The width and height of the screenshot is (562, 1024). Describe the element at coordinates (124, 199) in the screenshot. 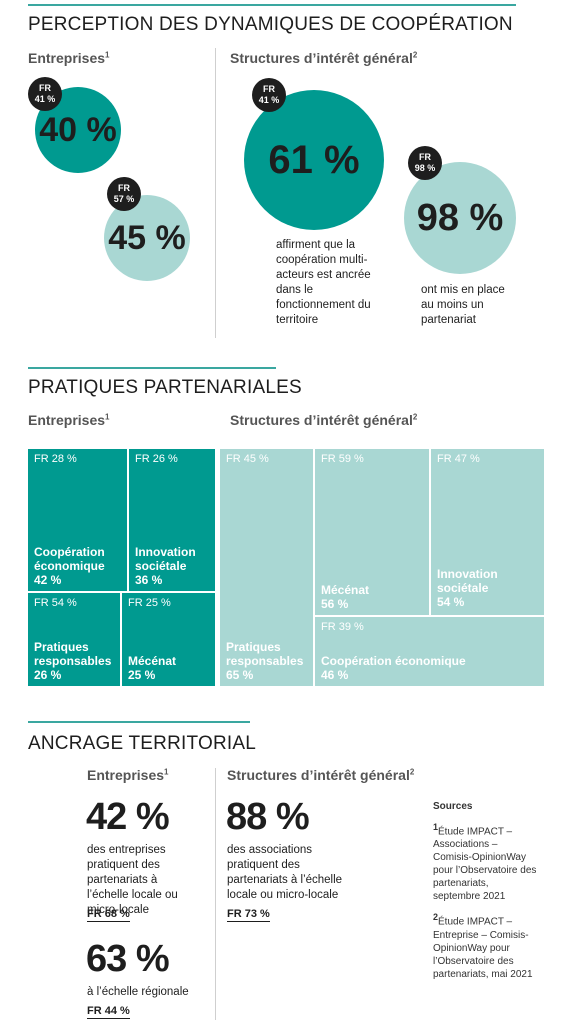

I see `badge-value: 57 %` at that location.